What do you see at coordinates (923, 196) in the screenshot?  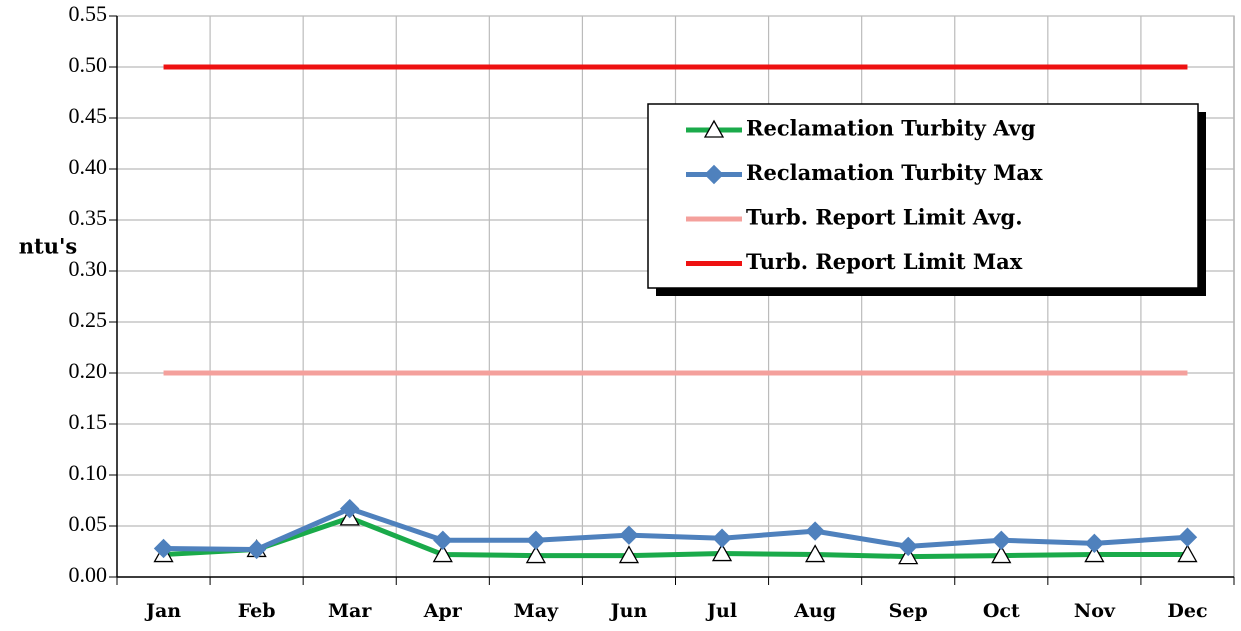 I see `legend` at bounding box center [923, 196].